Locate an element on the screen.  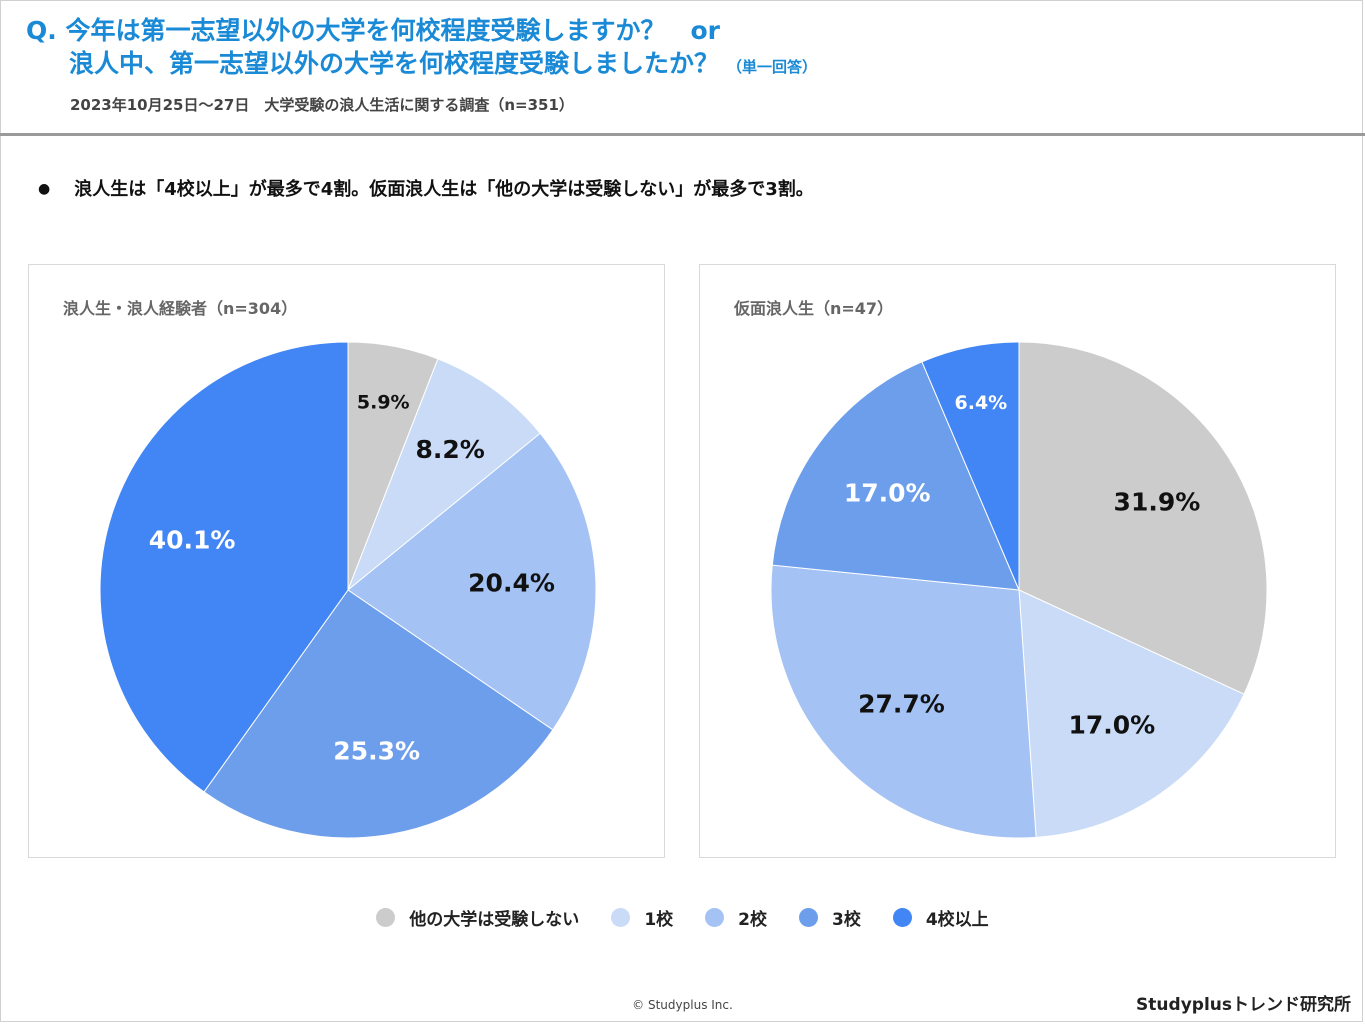
pie1-label-2: 27.7% is located at coordinates (901, 703).